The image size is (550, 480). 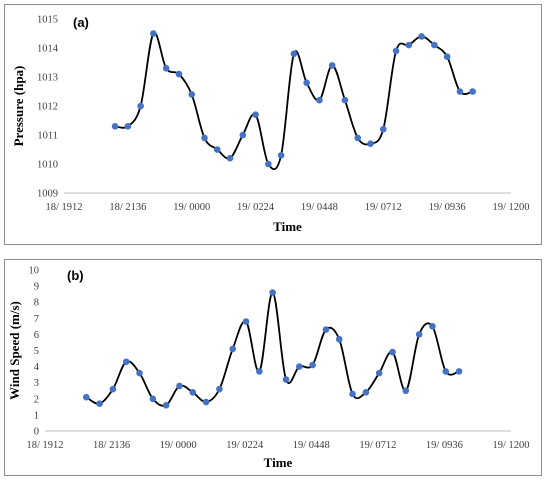 I want to click on y-tick-label: 2, so click(x=36, y=399).